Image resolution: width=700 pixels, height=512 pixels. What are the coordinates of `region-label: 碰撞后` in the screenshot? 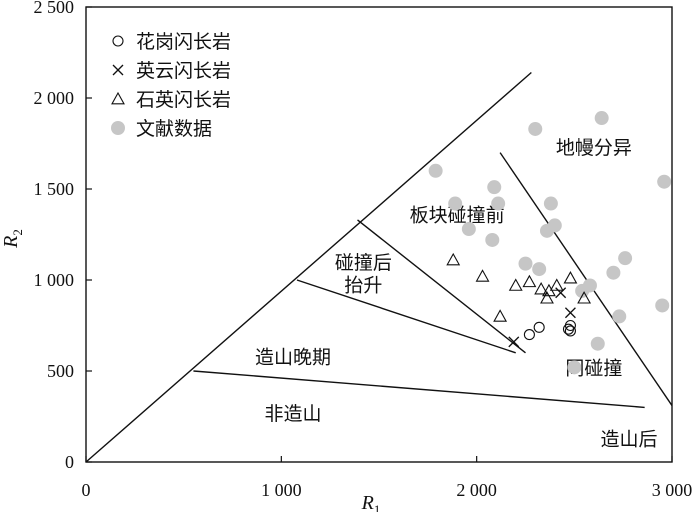 It's located at (363, 263).